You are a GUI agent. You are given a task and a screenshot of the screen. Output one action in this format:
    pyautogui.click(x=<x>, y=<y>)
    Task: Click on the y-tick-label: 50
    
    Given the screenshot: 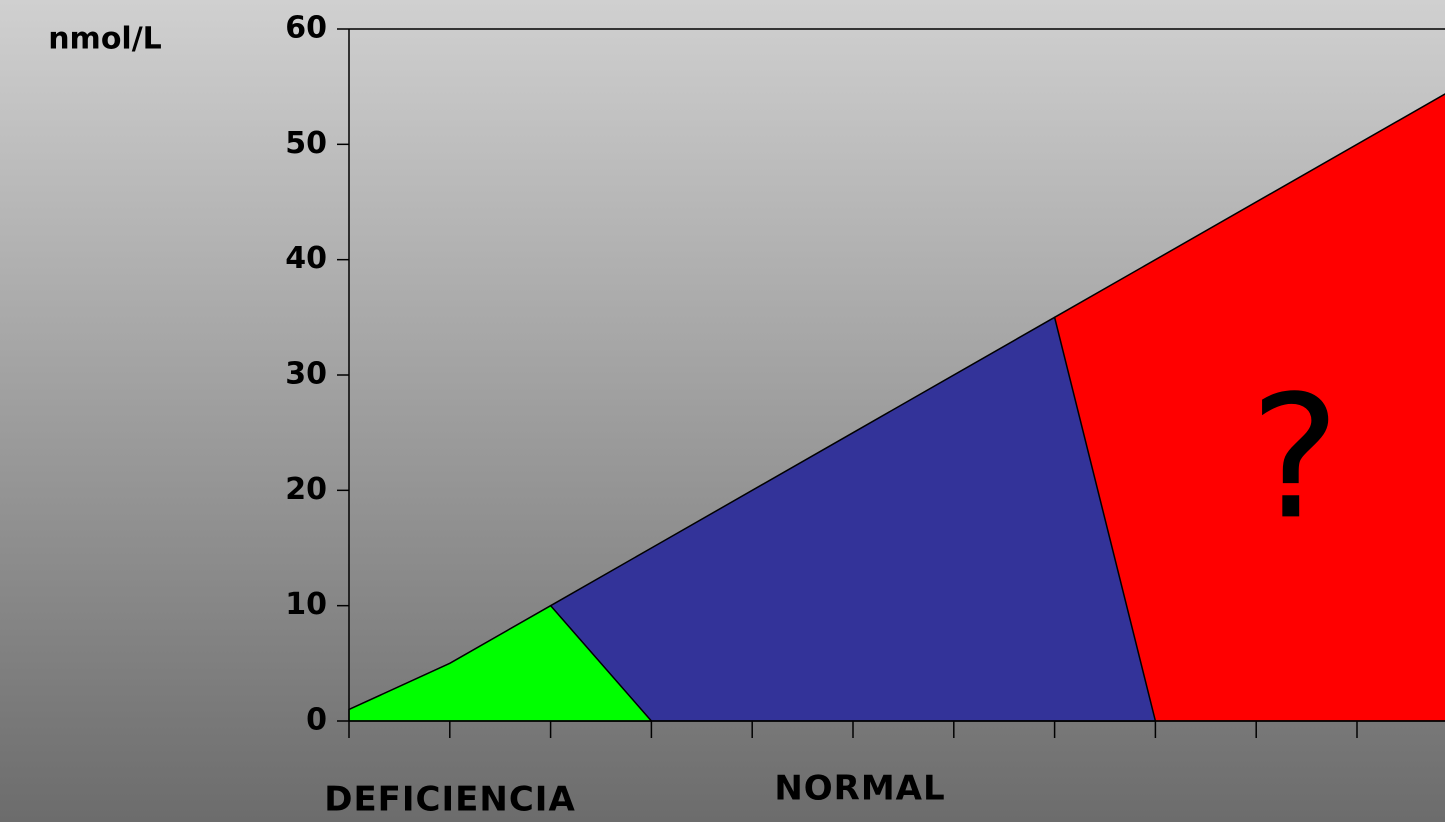 What is the action you would take?
    pyautogui.click(x=306, y=143)
    